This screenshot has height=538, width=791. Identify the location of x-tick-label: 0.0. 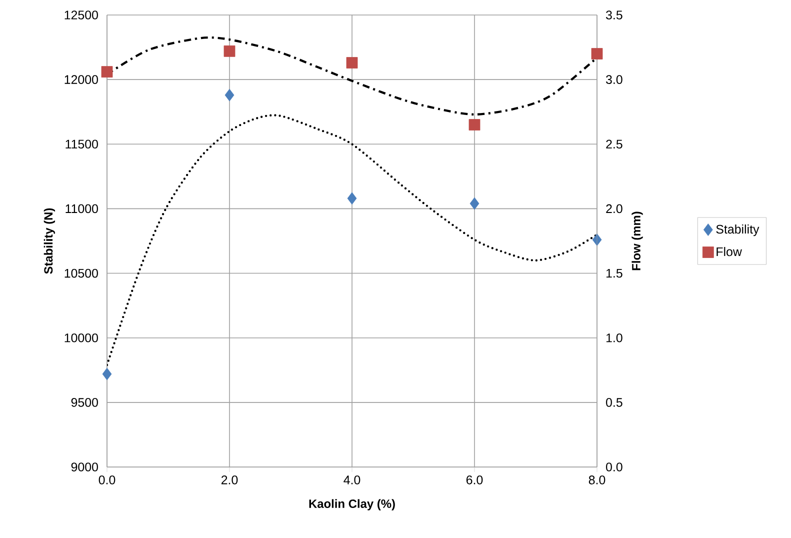
(107, 480).